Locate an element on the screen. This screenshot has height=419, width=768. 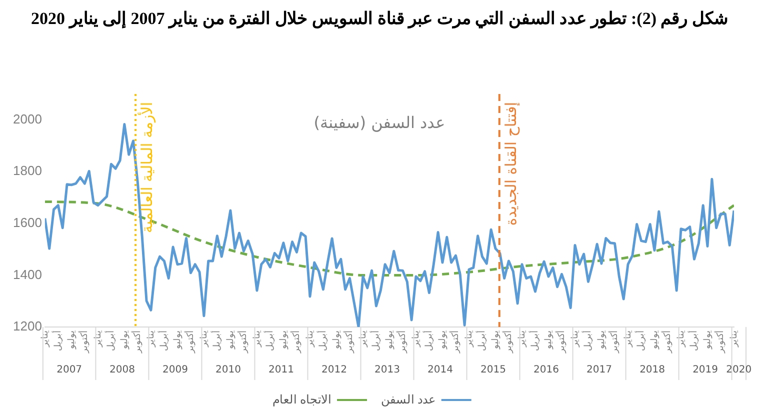
text: 2019 is located at coordinates (705, 370).